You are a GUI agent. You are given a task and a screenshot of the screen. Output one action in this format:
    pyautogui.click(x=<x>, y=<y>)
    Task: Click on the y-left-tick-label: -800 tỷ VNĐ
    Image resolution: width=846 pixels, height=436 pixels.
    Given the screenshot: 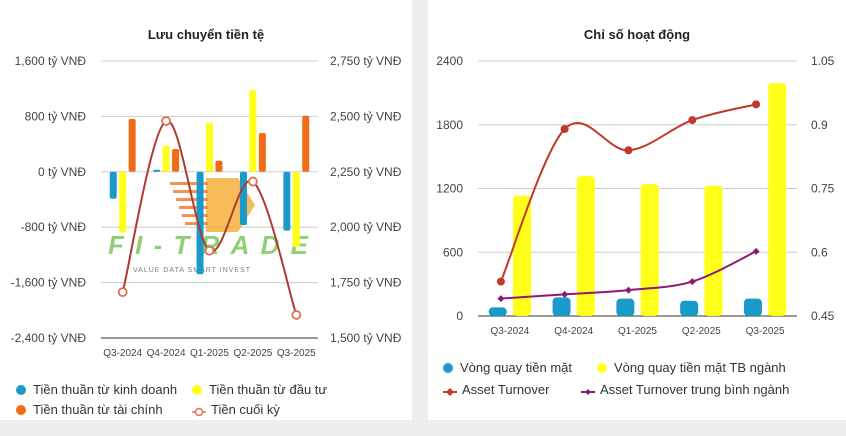 What is the action you would take?
    pyautogui.click(x=54, y=227)
    